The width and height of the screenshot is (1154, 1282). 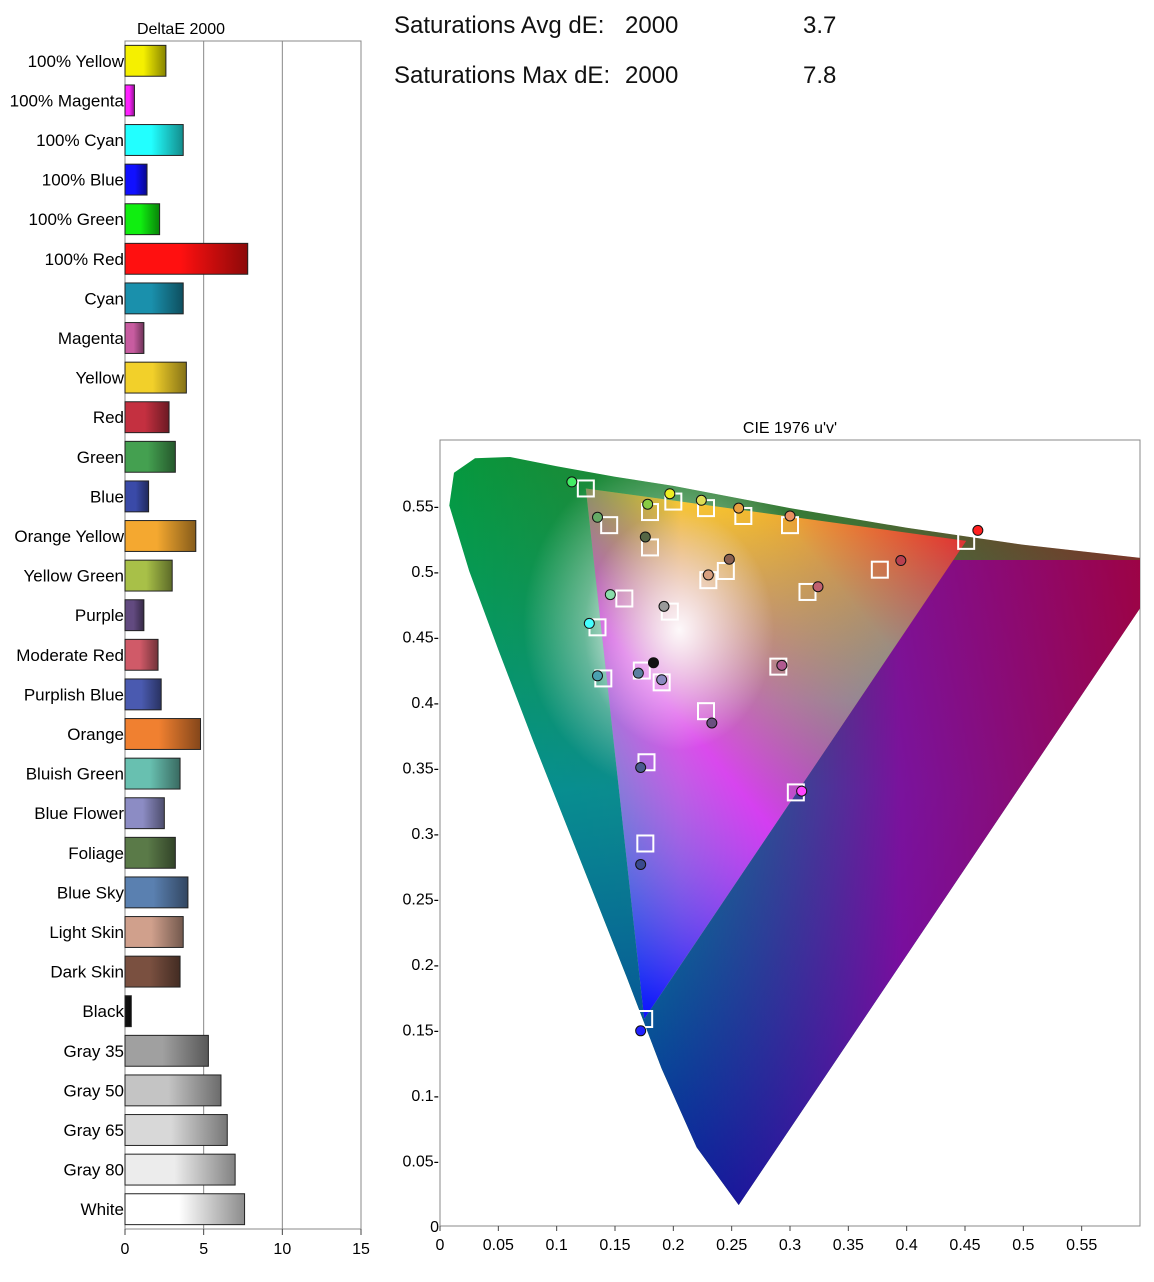 I want to click on bar-category-label: Purple, so click(x=99, y=615).